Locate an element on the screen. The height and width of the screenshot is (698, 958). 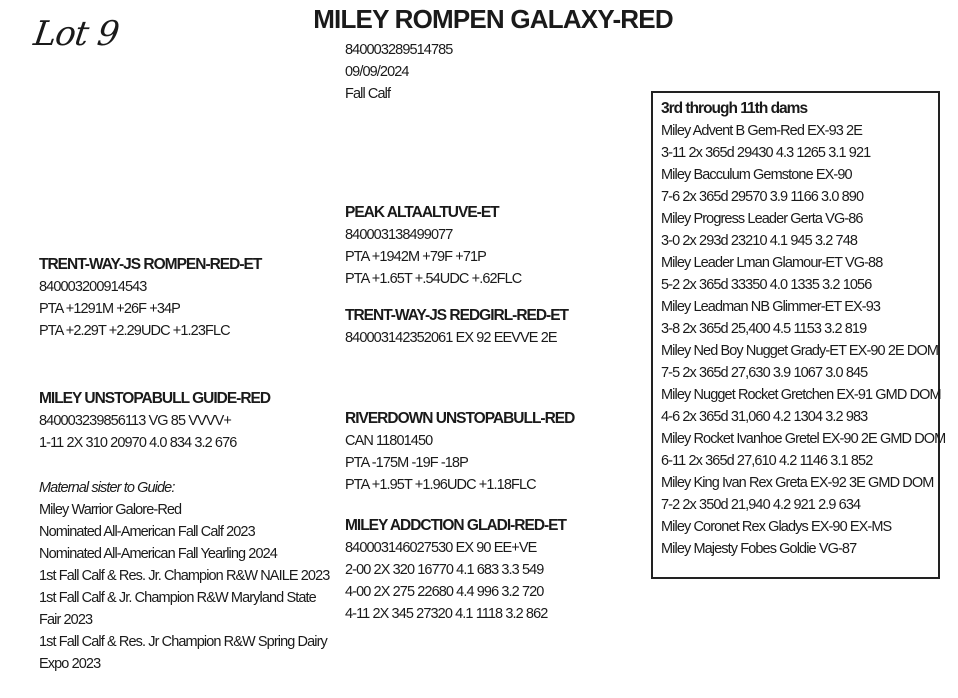
sire-sire-line: PTA +1.65T +.54UDC +.62FLC is located at coordinates (433, 279).